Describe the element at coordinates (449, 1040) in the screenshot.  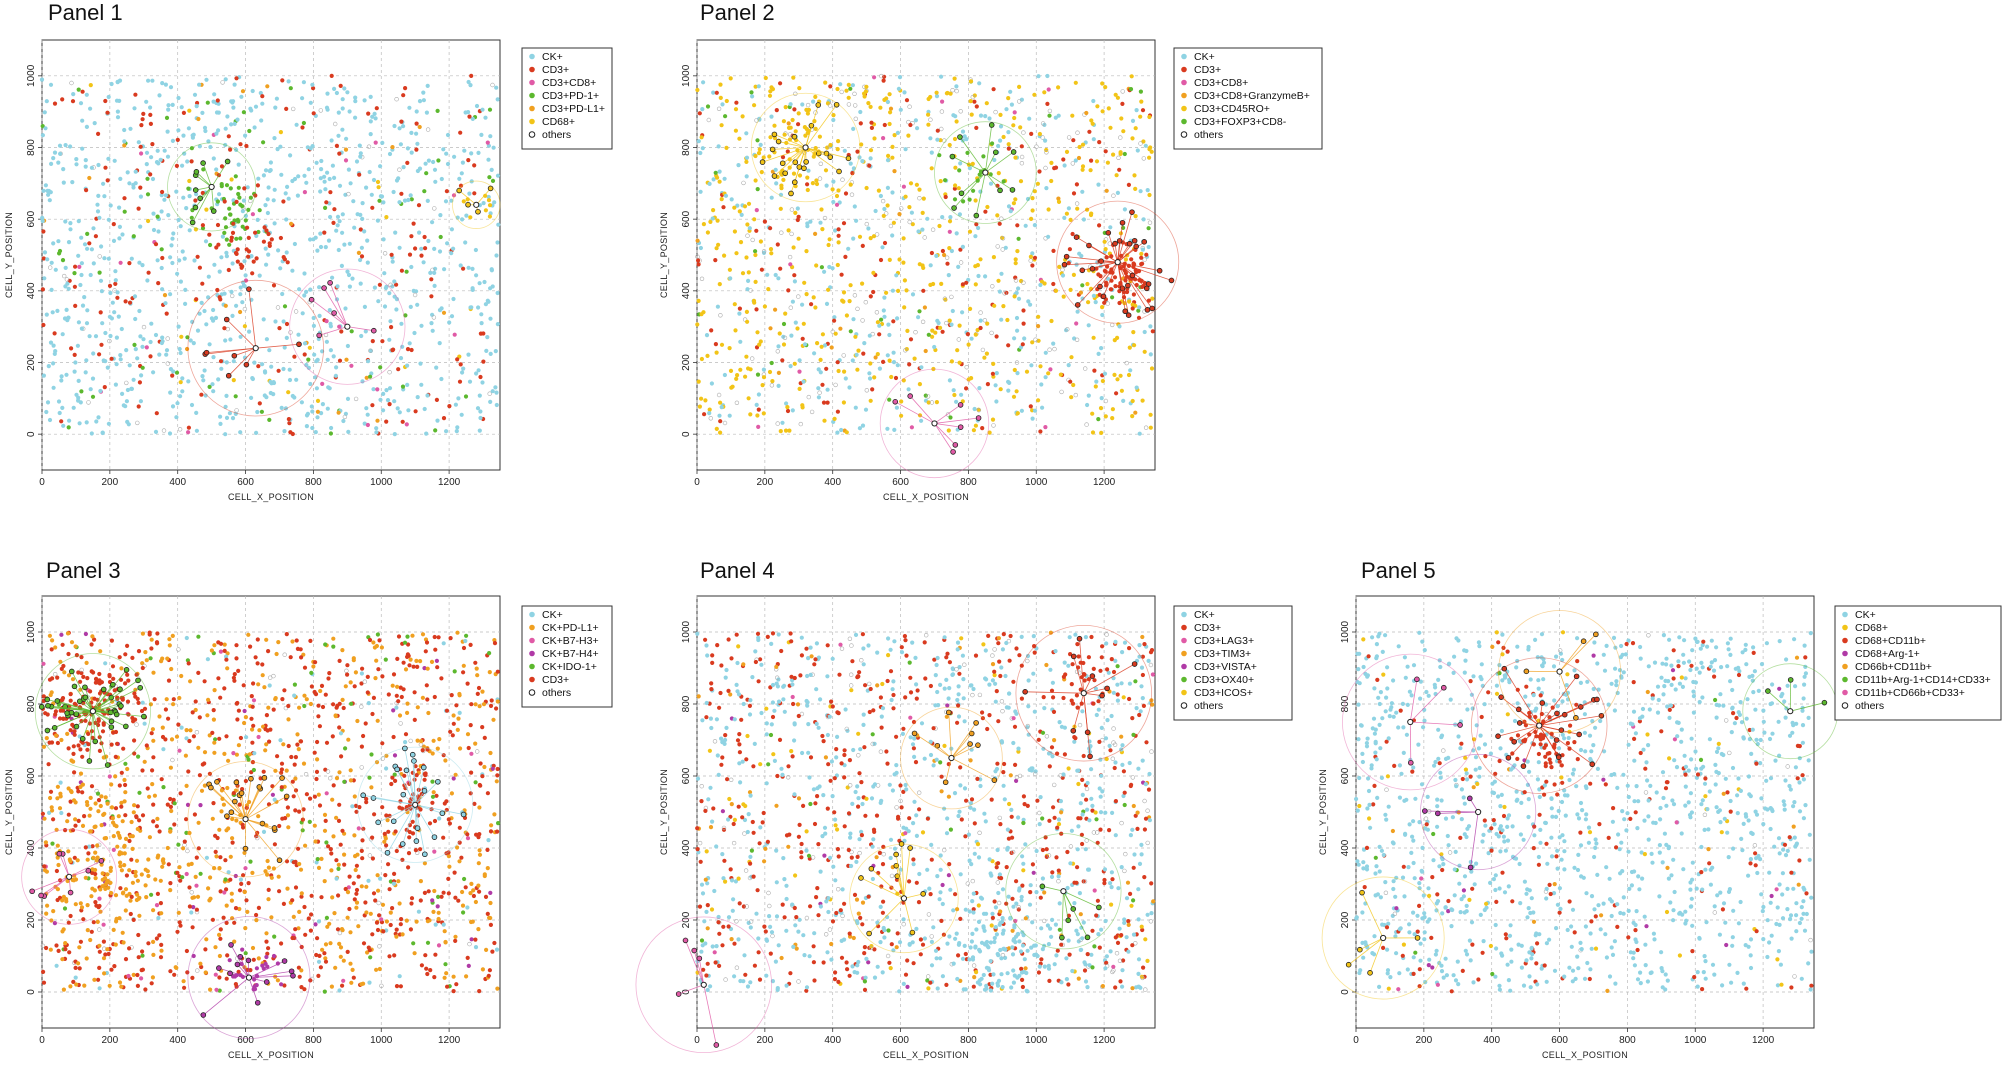
I see `x-tick-label: 1200` at that location.